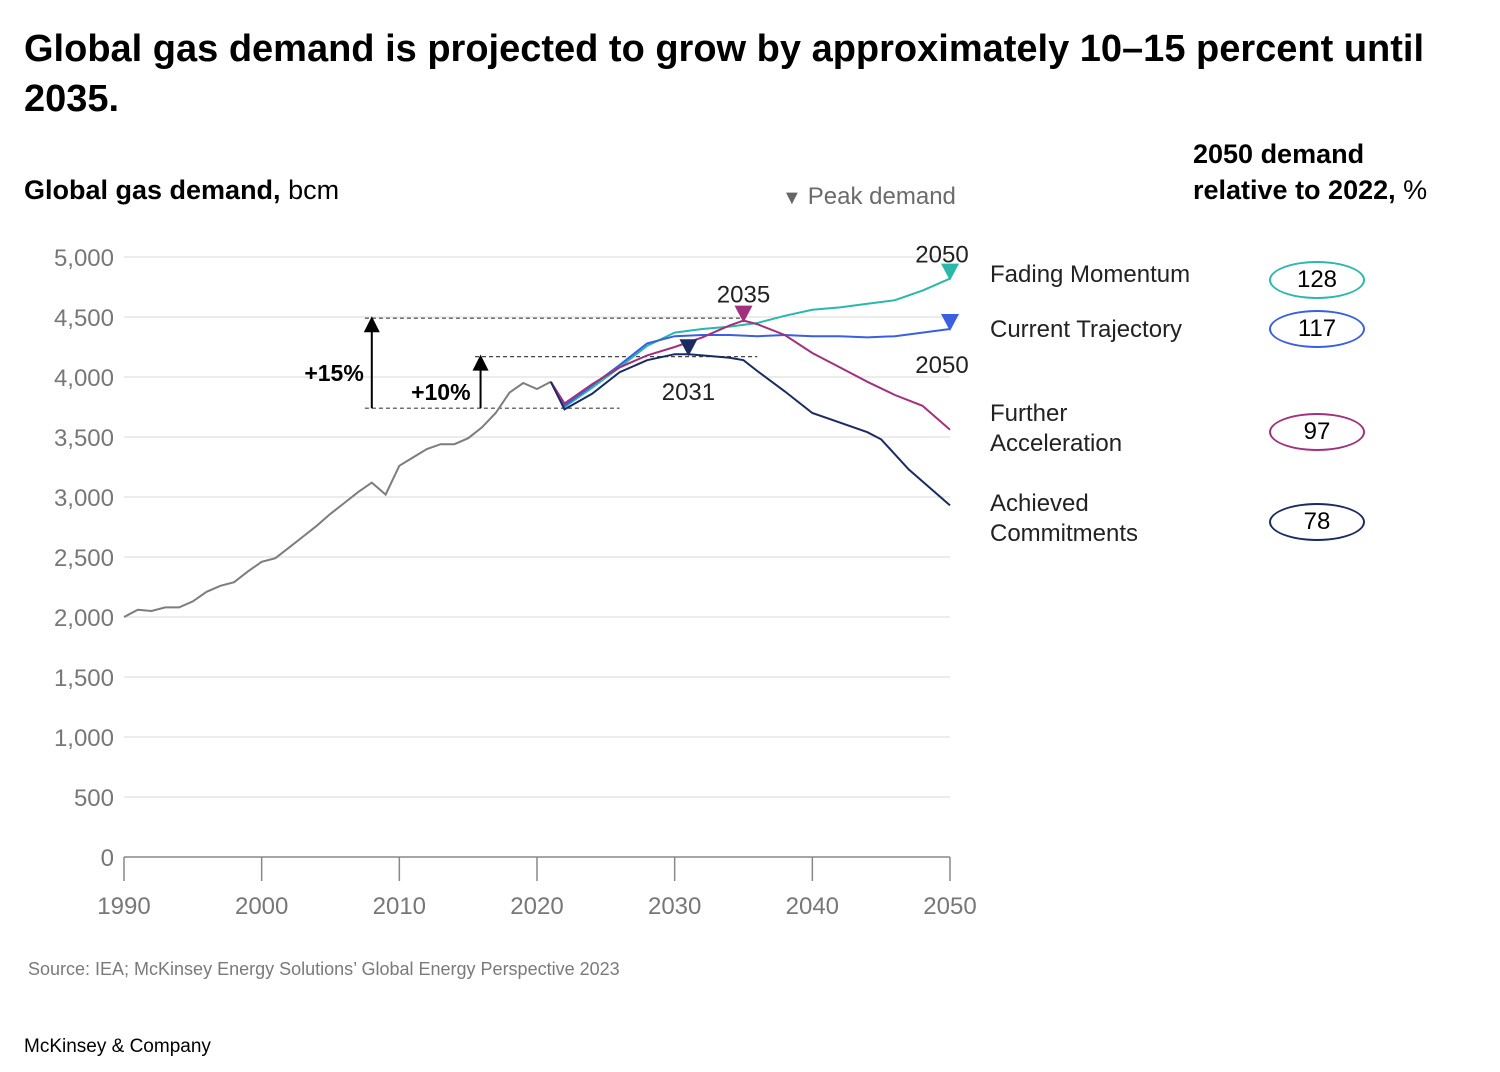 Image resolution: width=1500 pixels, height=1072 pixels. Describe the element at coordinates (1294, 190) in the screenshot. I see `relative-header-line2: relative to 2022,` at that location.